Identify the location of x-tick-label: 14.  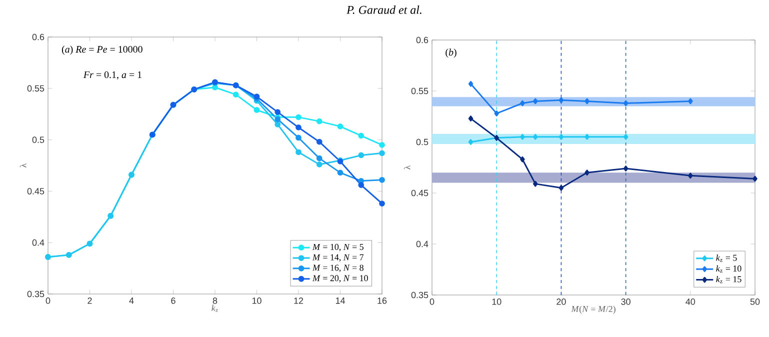
(340, 301).